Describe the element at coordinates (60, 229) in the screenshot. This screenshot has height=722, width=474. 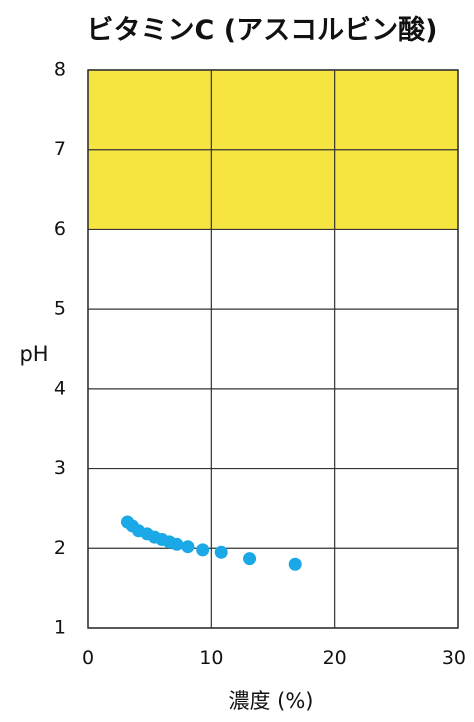
I see `y-tick-label: 6` at that location.